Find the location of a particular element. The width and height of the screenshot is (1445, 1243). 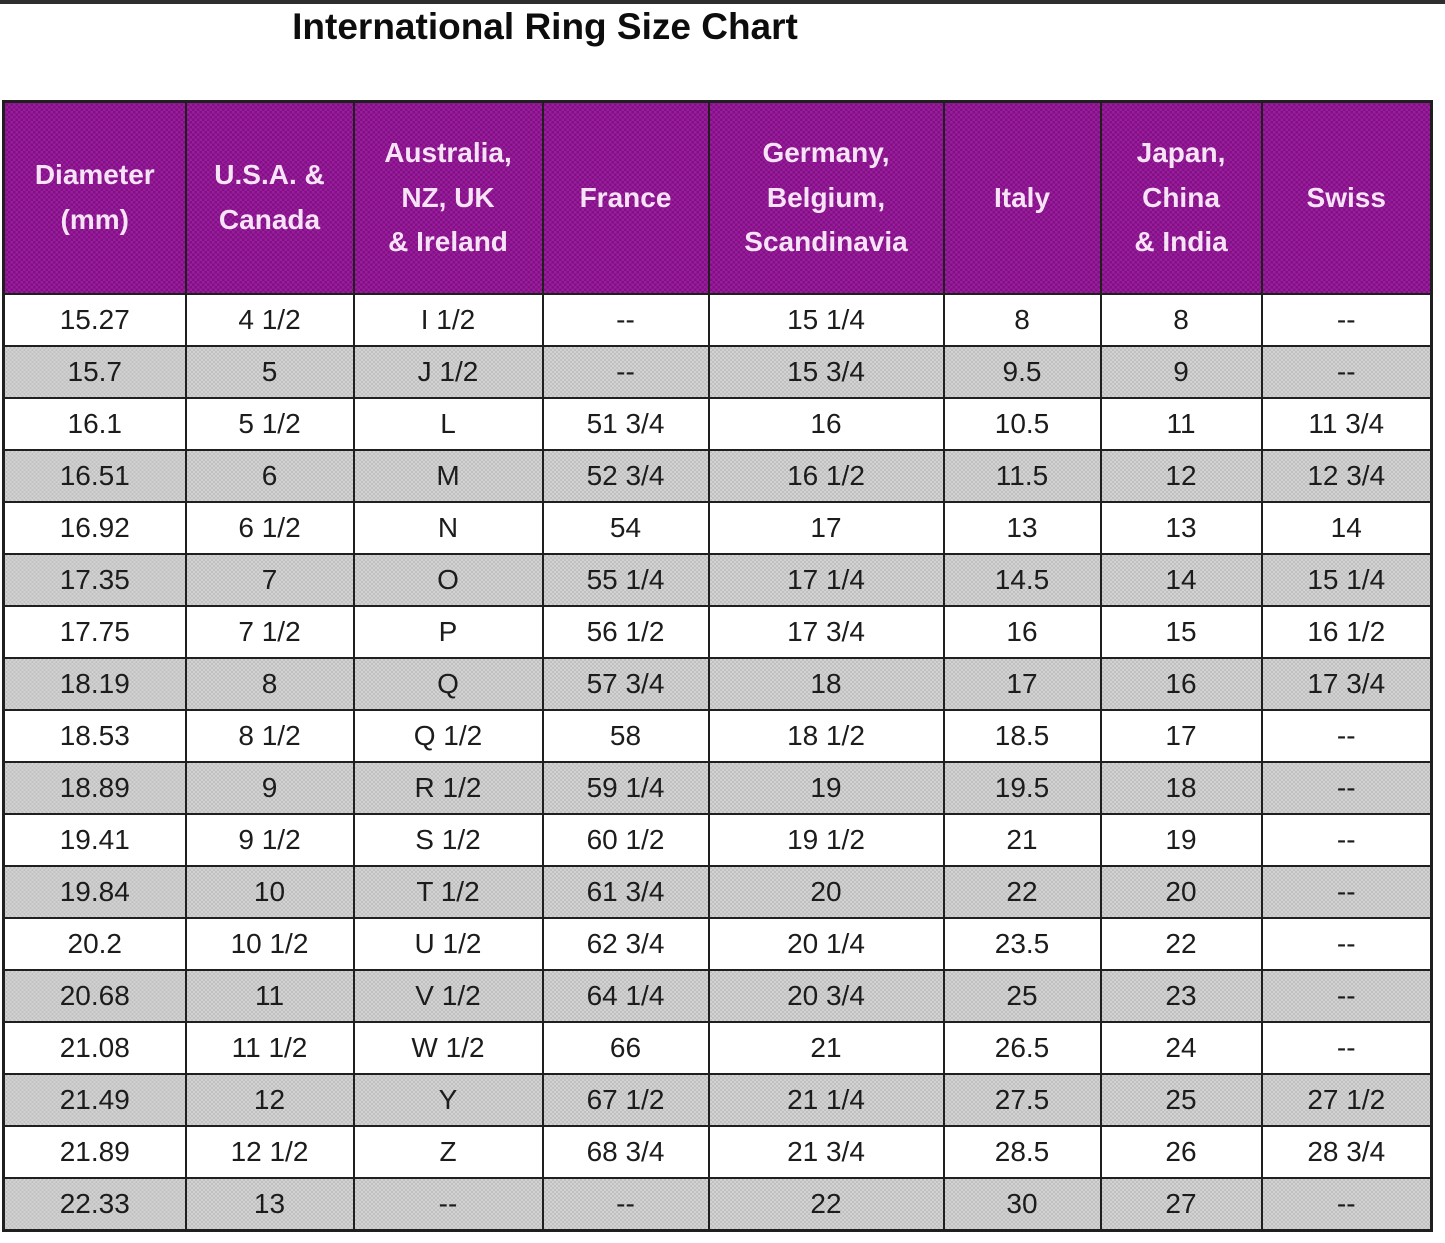

table-cell-r14-c7: -- is located at coordinates (1346, 1048).